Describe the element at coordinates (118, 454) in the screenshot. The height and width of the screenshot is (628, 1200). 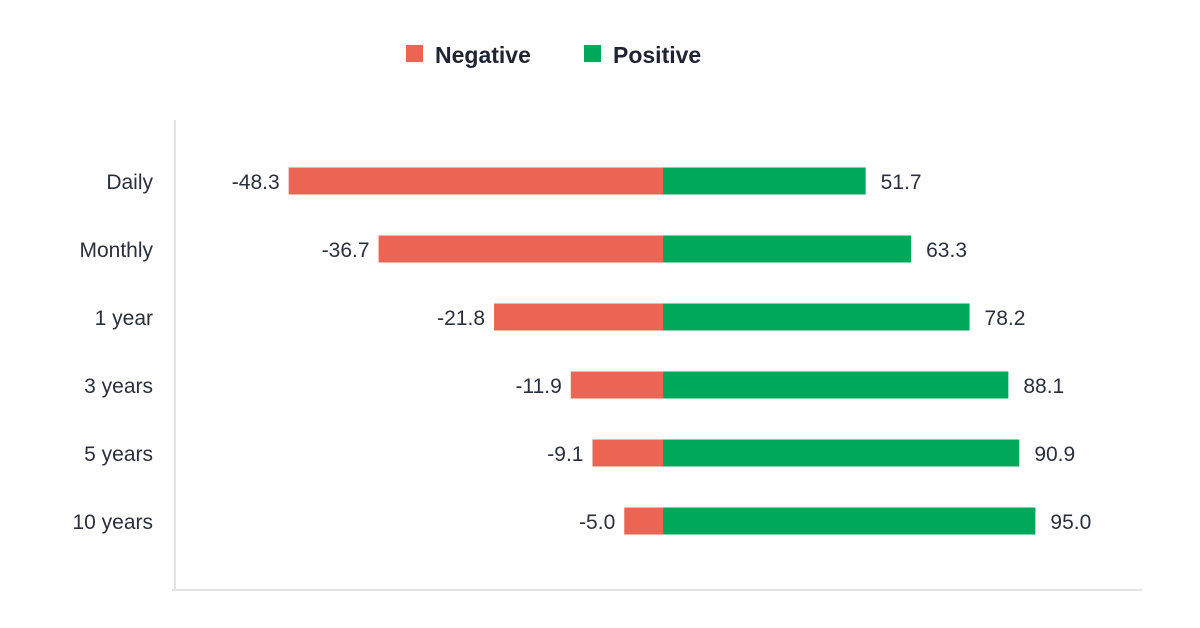
I see `category-label: 5 years` at that location.